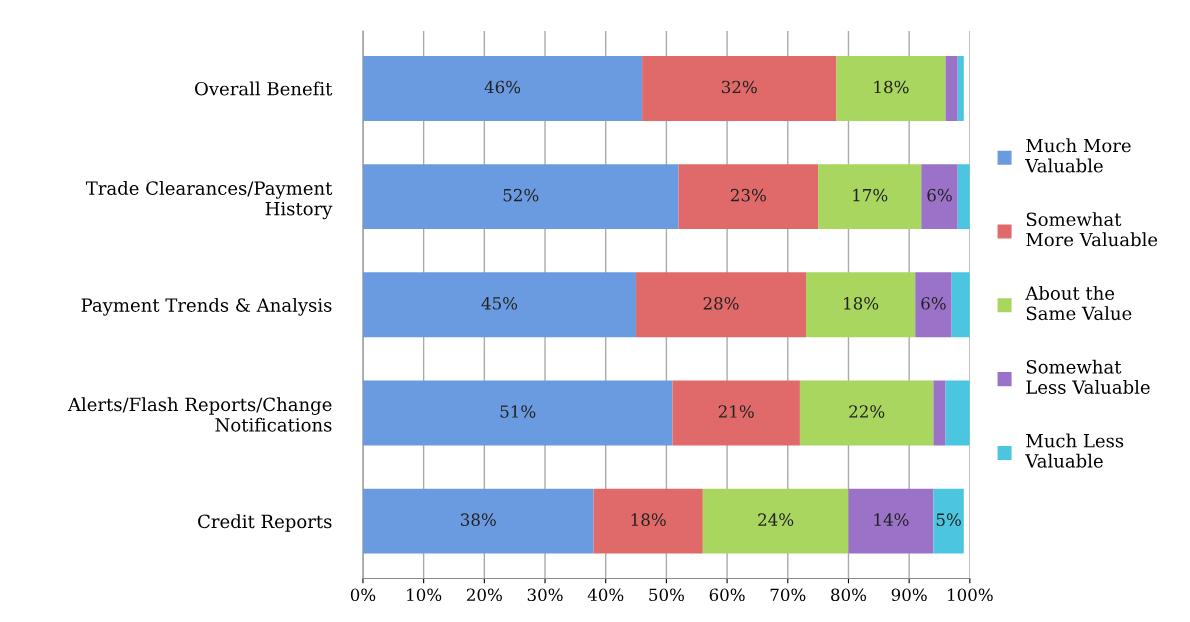 This screenshot has width=1190, height=622. What do you see at coordinates (1092, 229) in the screenshot?
I see `legend-label: Somewhat More Valuable` at bounding box center [1092, 229].